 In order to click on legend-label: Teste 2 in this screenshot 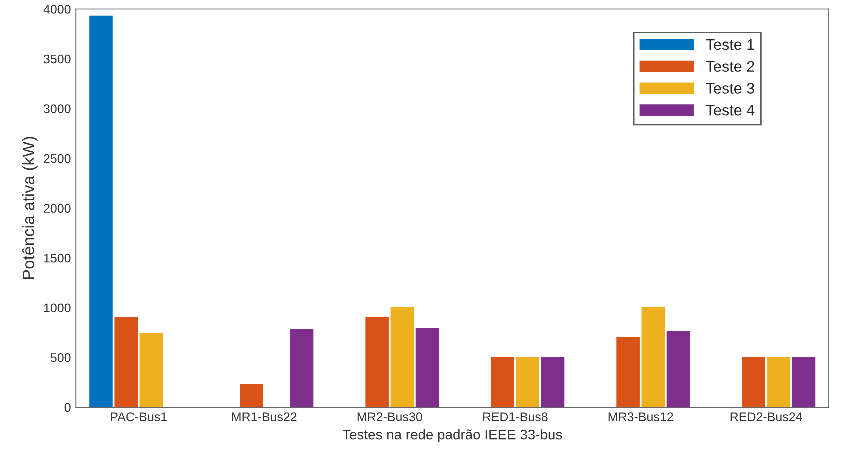, I will do `click(730, 66)`.